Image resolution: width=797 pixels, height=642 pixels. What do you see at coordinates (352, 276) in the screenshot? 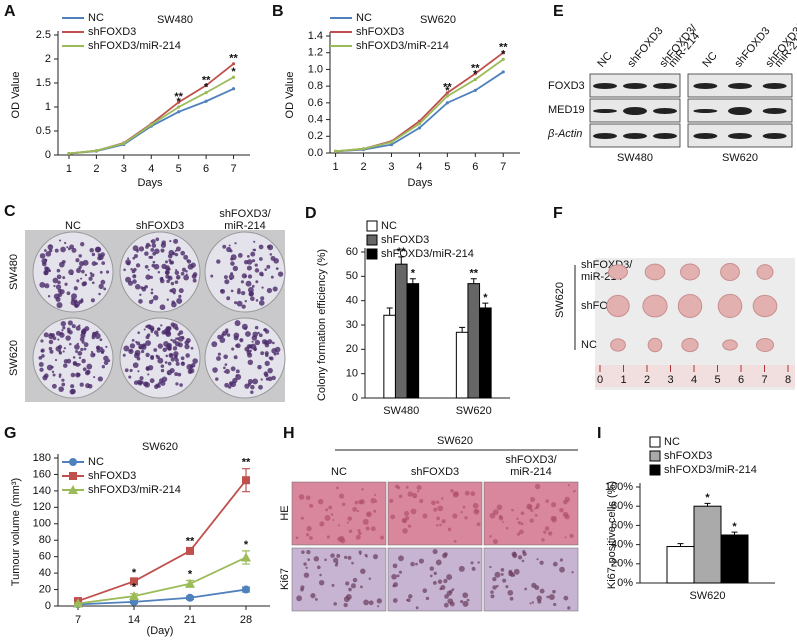
I see `y-tick-label: 50` at bounding box center [352, 276].